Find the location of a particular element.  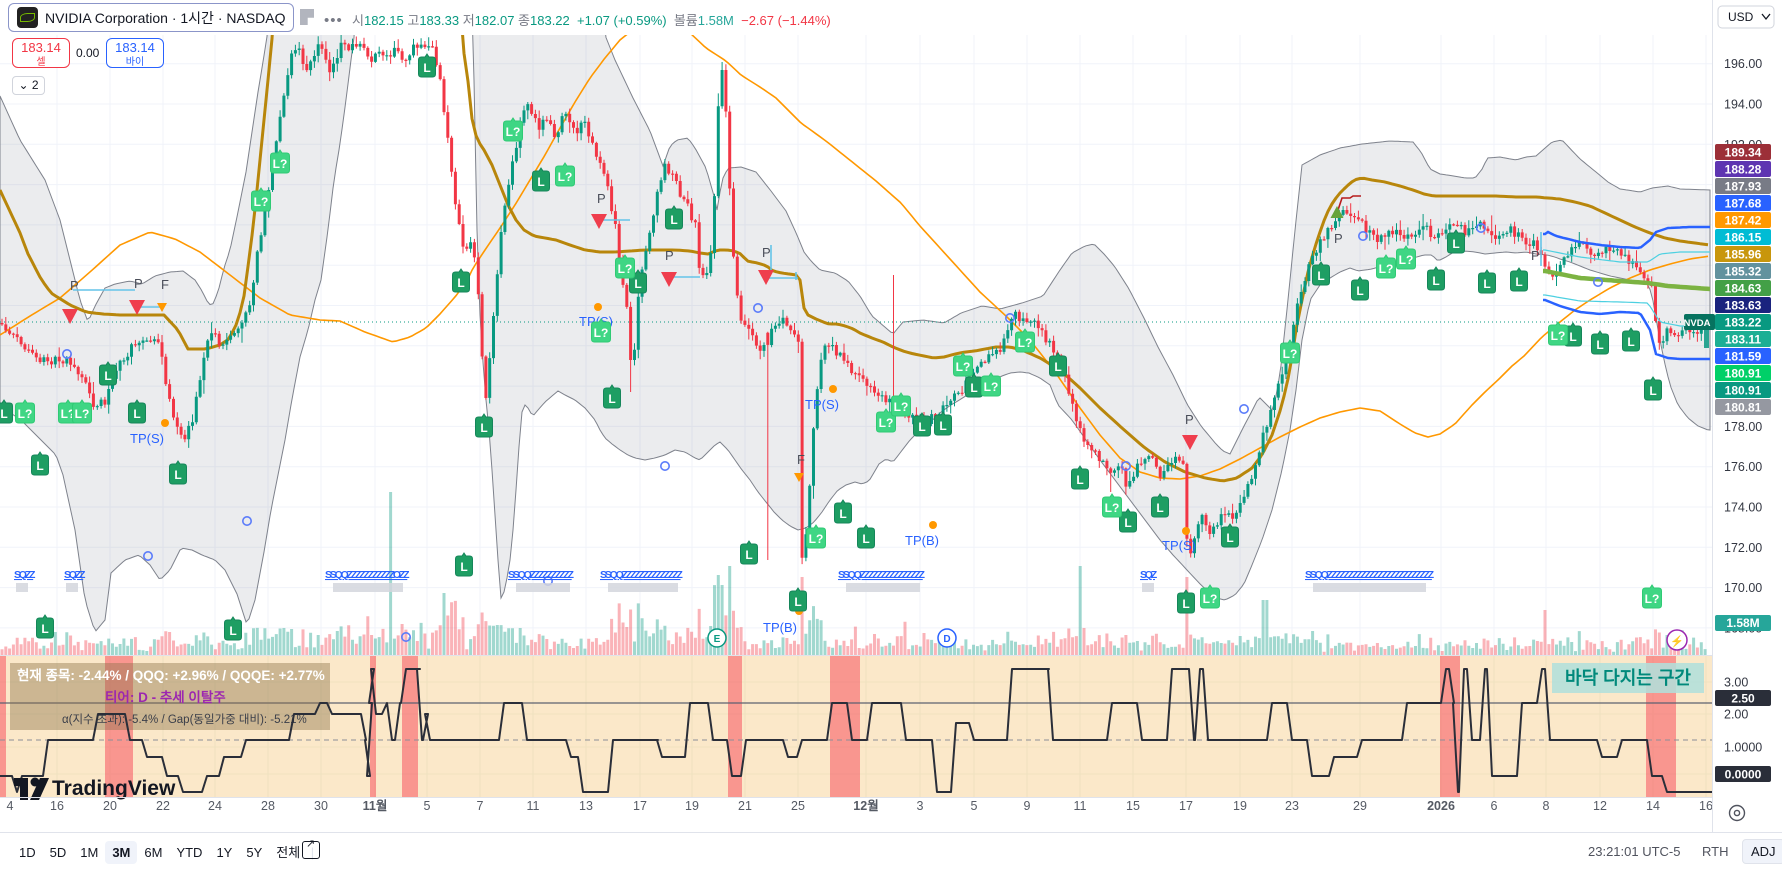

svg-text: 6 is located at coordinates (1494, 806).